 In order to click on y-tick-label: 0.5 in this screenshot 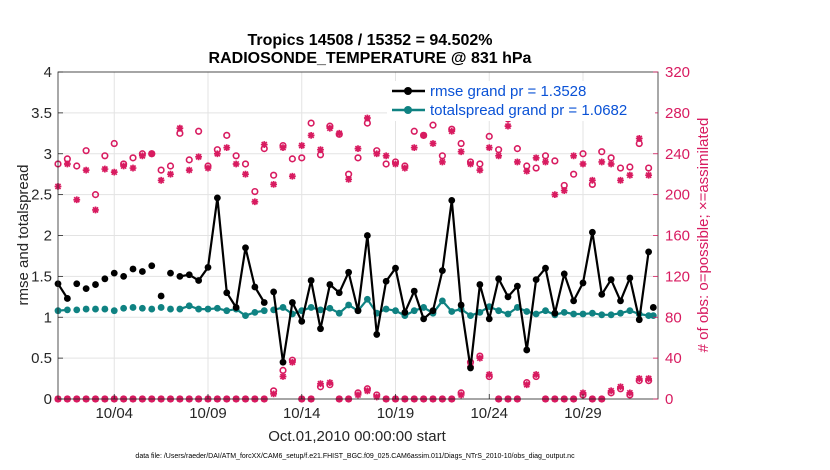, I will do `click(41, 358)`.